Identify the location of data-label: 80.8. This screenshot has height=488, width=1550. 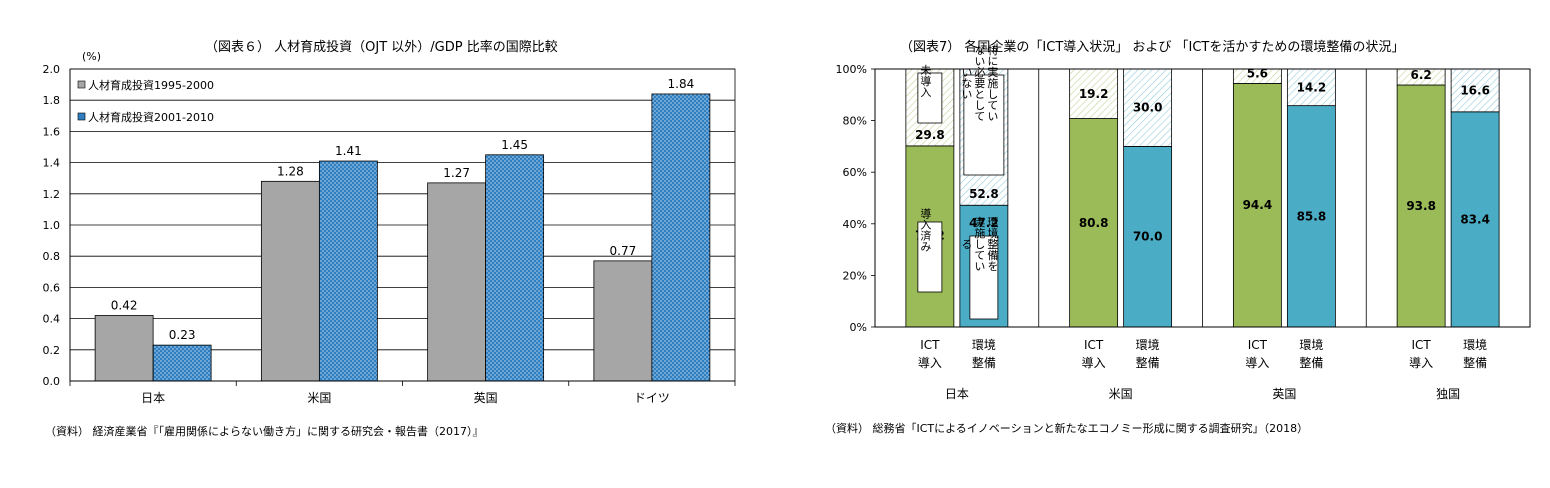
(1094, 223).